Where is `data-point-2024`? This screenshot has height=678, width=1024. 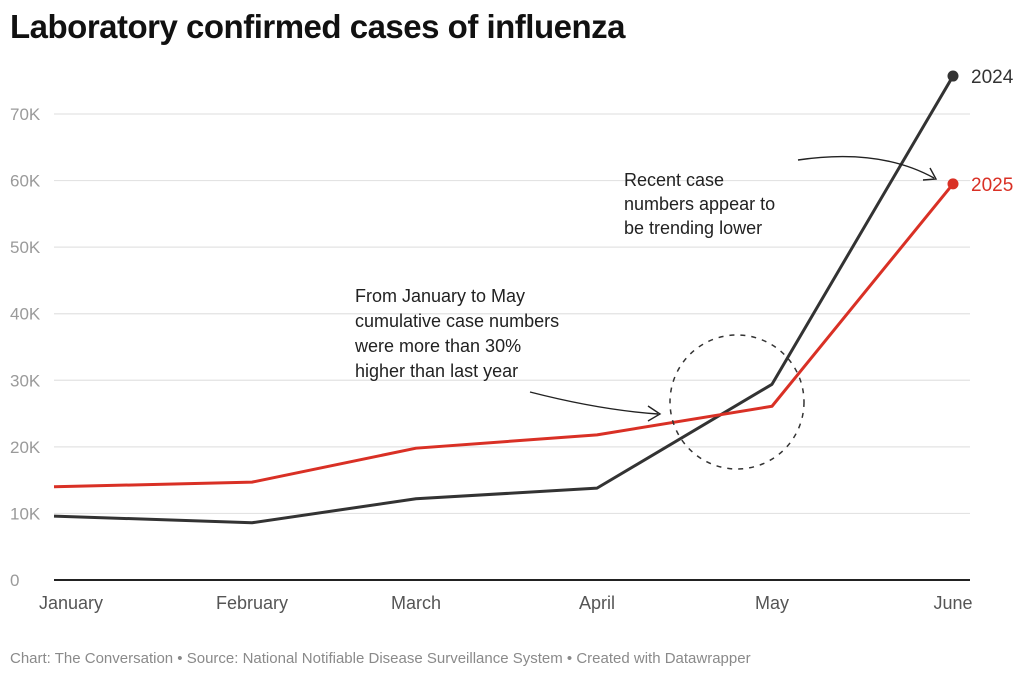
data-point-2024 is located at coordinates (953, 76).